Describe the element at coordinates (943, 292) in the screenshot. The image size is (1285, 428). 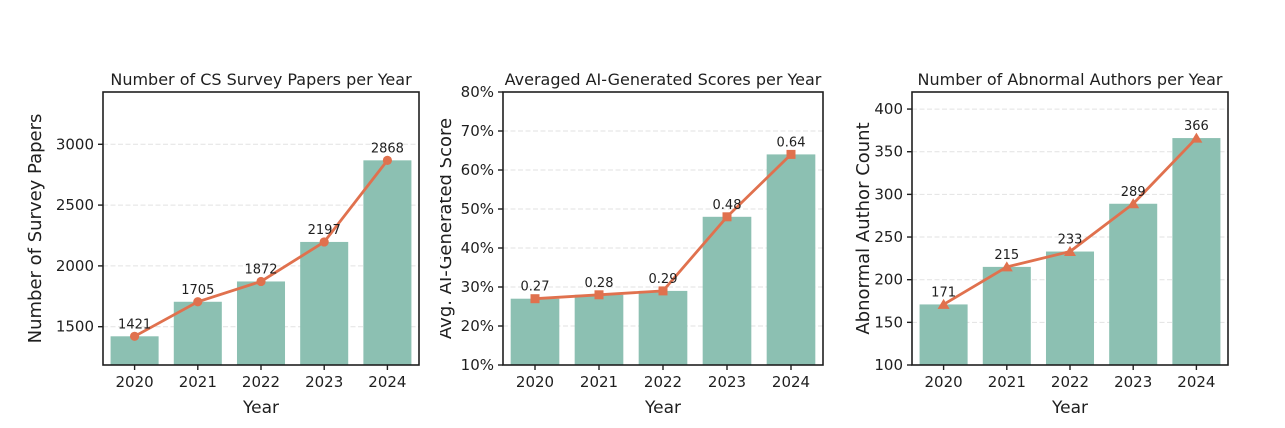
I see `value-label: 171` at that location.